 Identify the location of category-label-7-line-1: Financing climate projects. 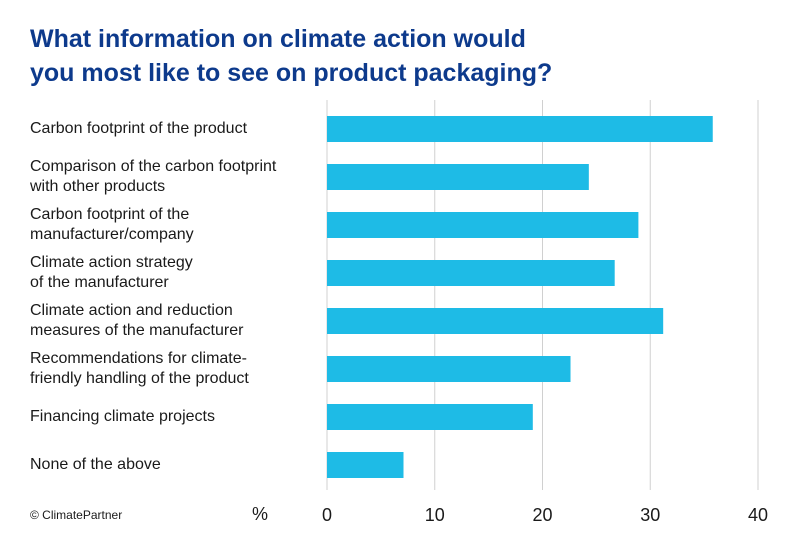
(122, 416).